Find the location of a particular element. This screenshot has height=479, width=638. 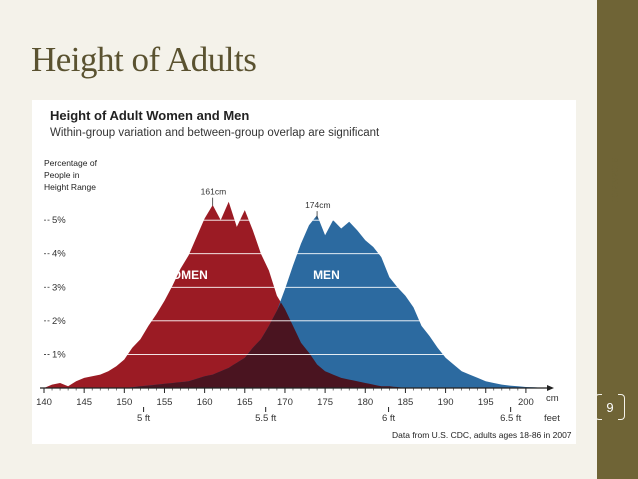

x-tick-label-145: 145 is located at coordinates (84, 402).